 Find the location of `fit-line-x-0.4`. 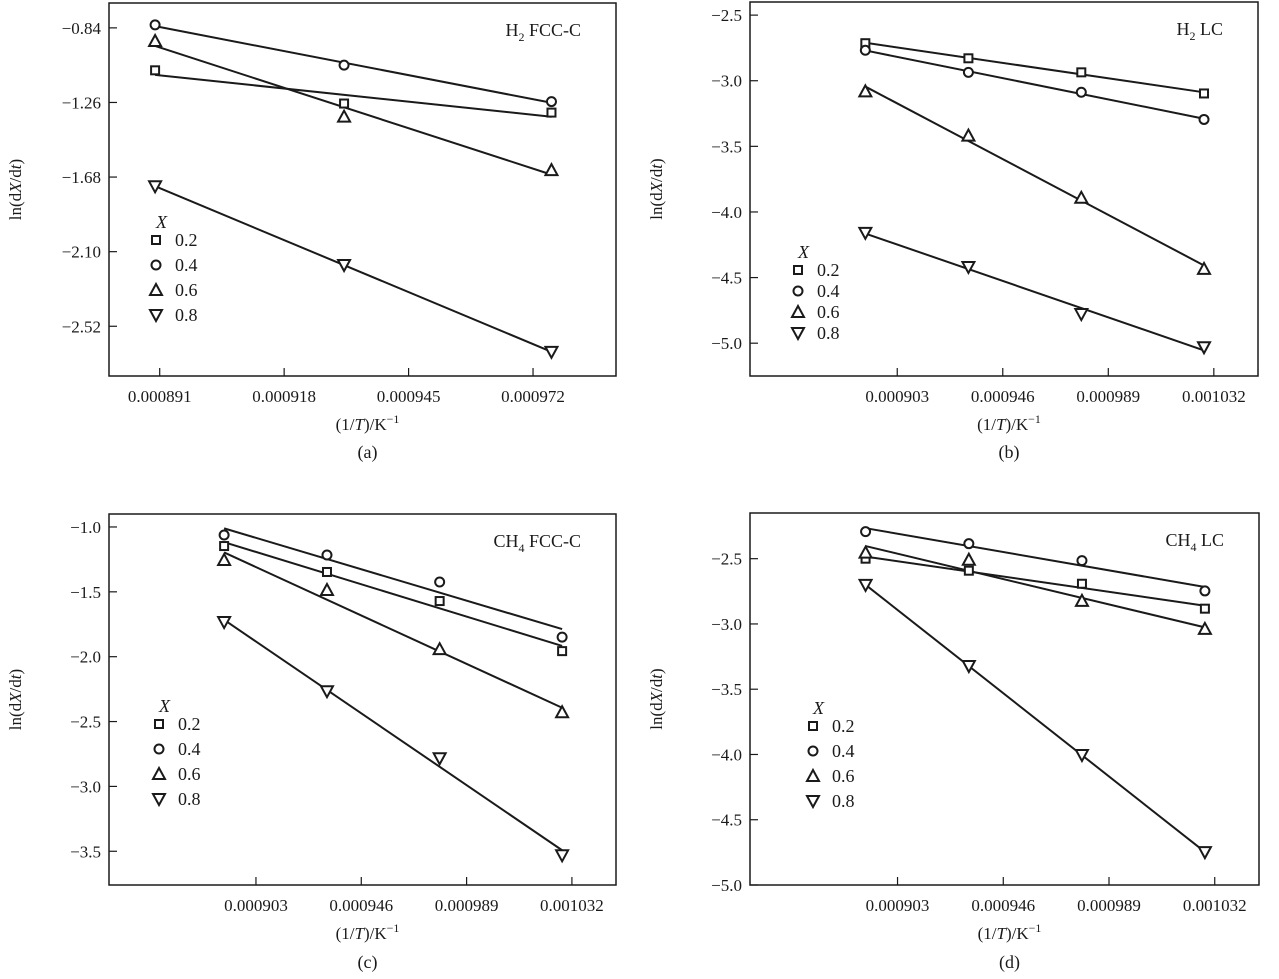

fit-line-x-0.4 is located at coordinates (393, 579).